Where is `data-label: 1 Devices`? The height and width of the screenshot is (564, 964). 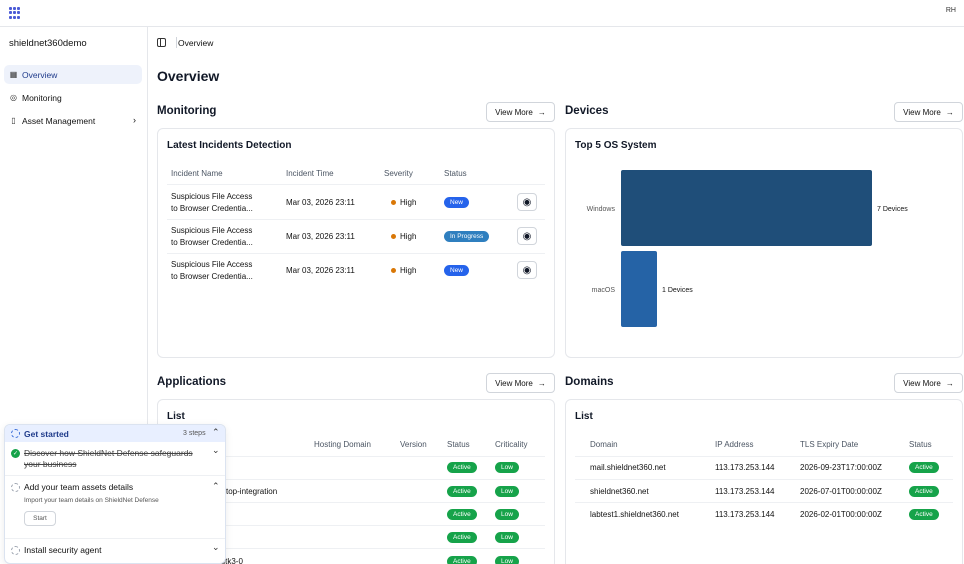 data-label: 1 Devices is located at coordinates (677, 290).